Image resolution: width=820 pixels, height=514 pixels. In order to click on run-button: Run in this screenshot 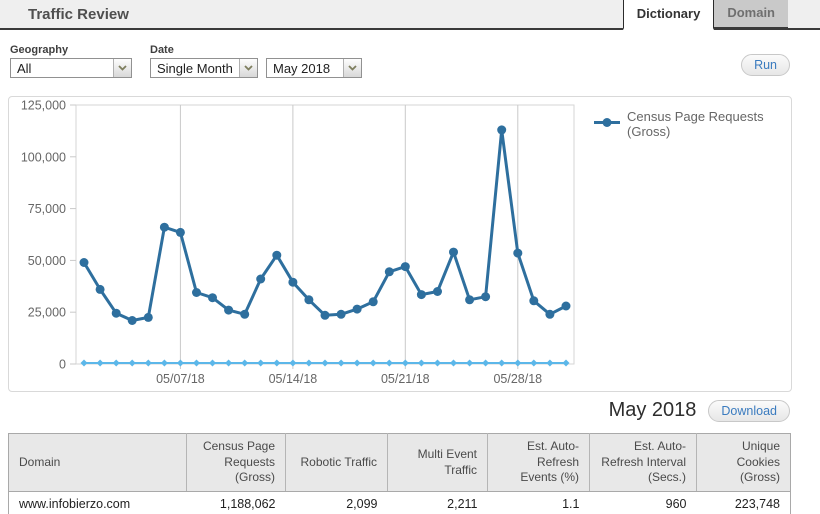, I will do `click(765, 65)`.